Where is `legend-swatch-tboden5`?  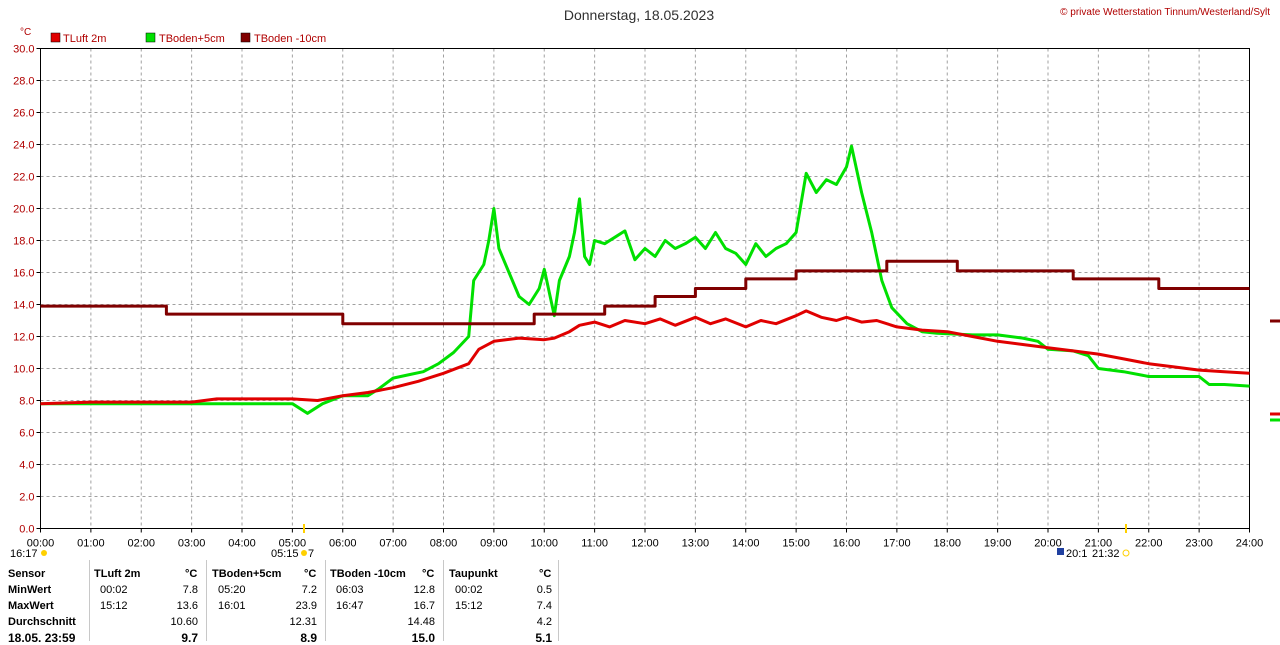
legend-swatch-tboden5 is located at coordinates (150, 37).